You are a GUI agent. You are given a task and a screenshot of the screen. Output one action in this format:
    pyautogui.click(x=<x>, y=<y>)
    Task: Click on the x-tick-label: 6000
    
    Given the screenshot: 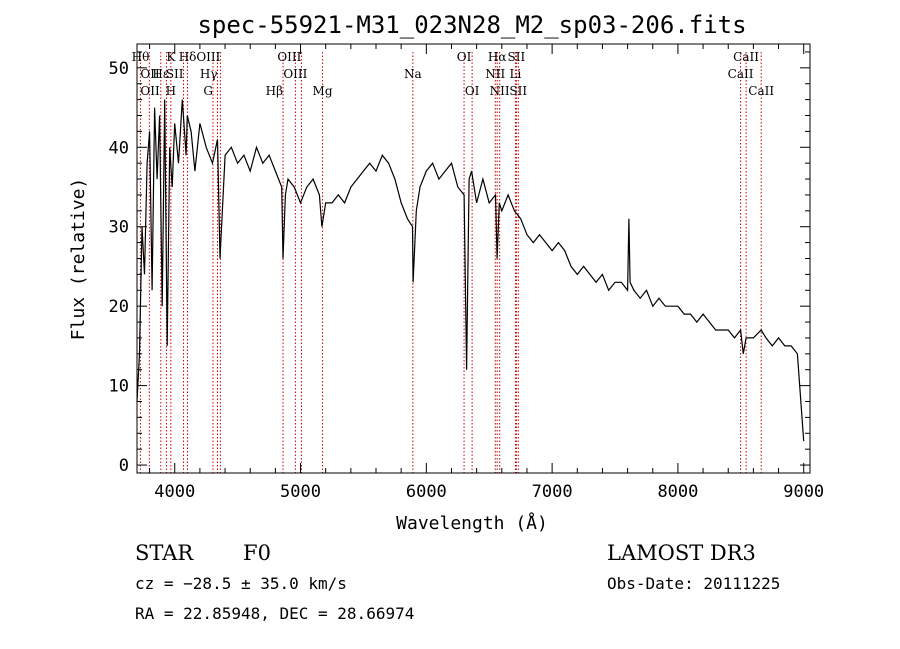 What is the action you would take?
    pyautogui.click(x=426, y=492)
    